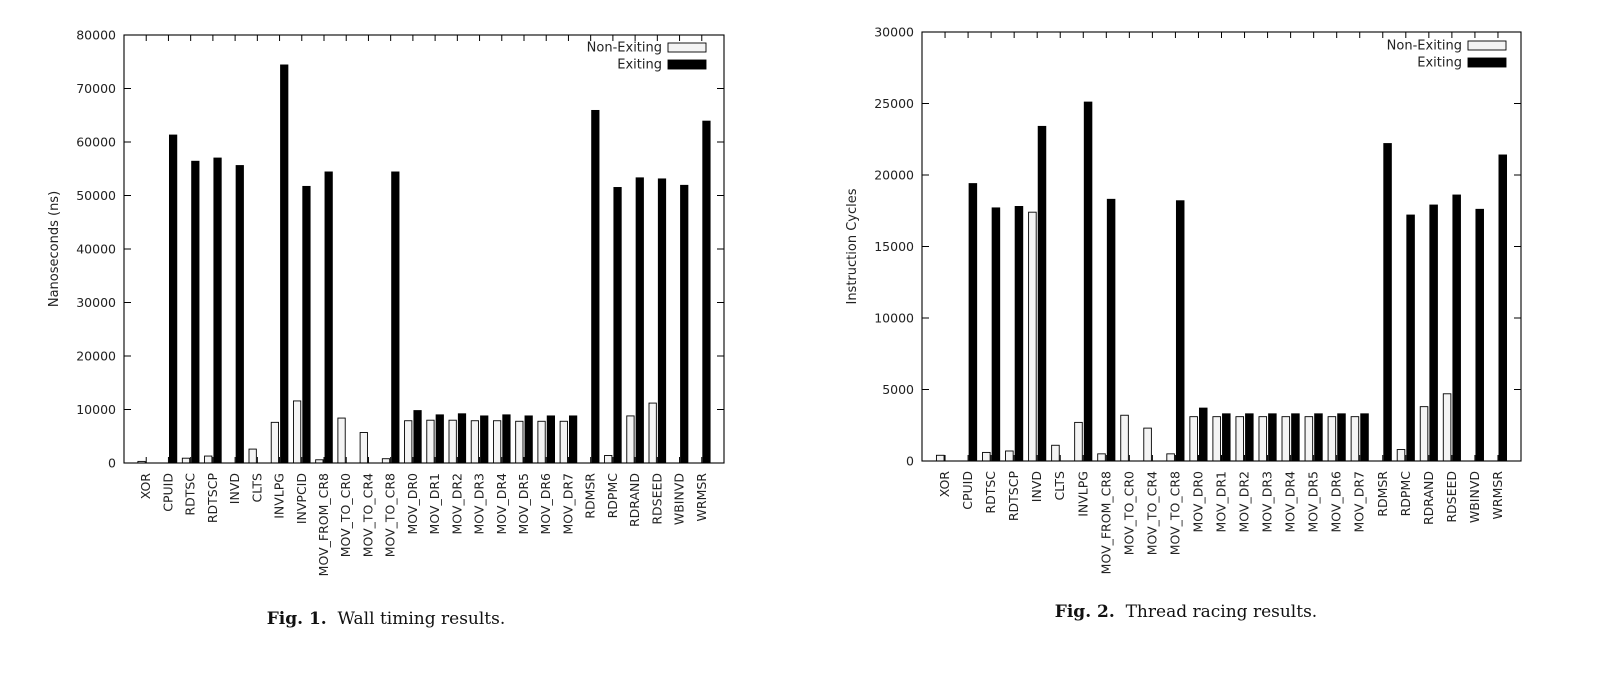 This screenshot has height=690, width=1620. Describe the element at coordinates (1085, 612) in the screenshot. I see `caption-label: Fig. 2.` at that location.